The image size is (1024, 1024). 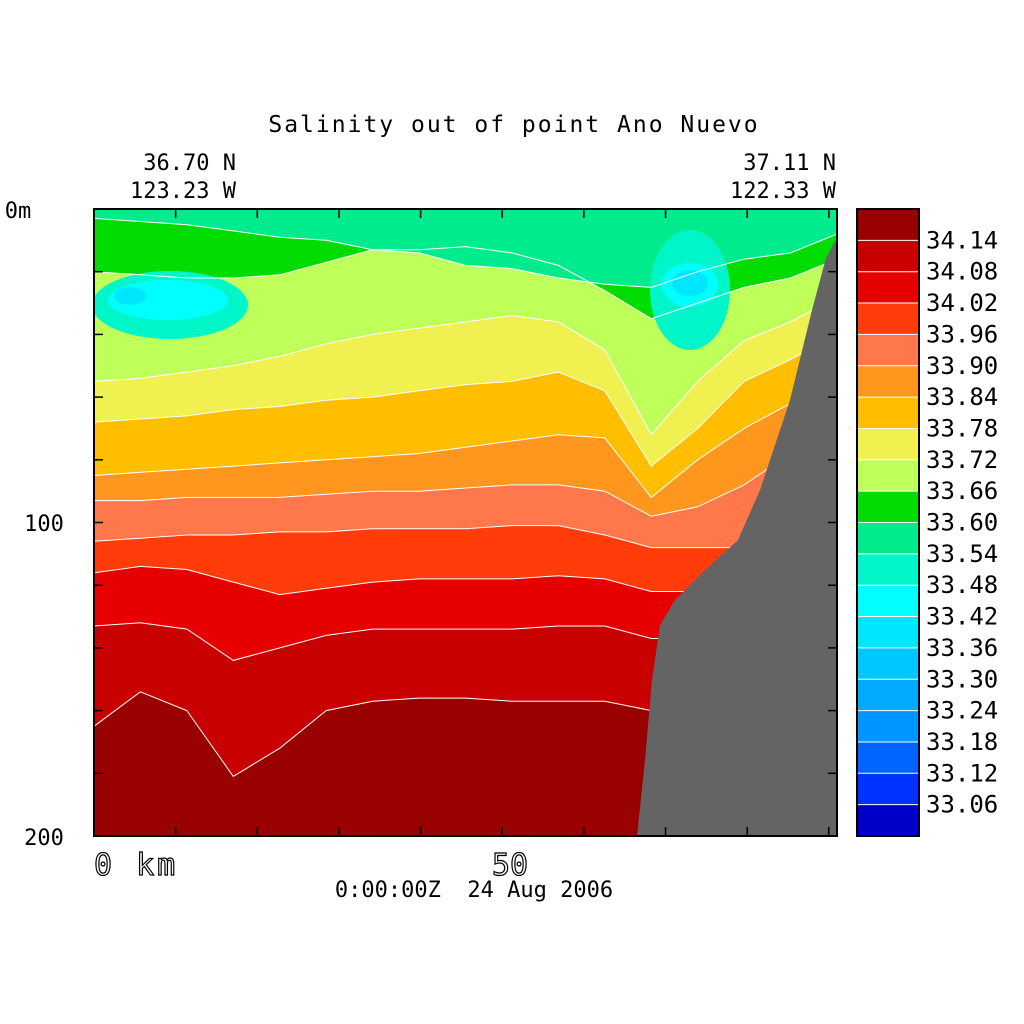 What do you see at coordinates (962, 460) in the screenshot?
I see `colorbar-label: 33.72` at bounding box center [962, 460].